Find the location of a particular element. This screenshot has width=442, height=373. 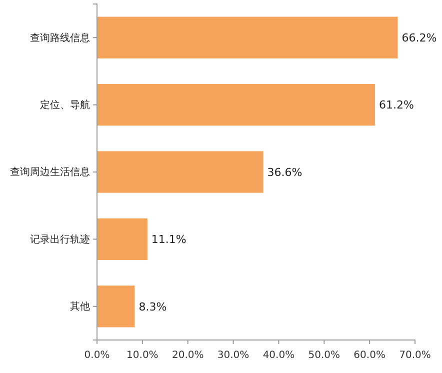

y-tick-label: 查询周边生活信息 is located at coordinates (50, 172).